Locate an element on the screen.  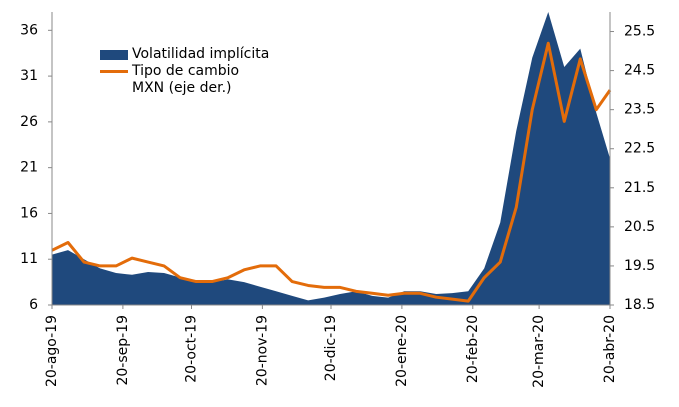
x-tick-label: 20-ene-20 is located at coordinates (402, 351).